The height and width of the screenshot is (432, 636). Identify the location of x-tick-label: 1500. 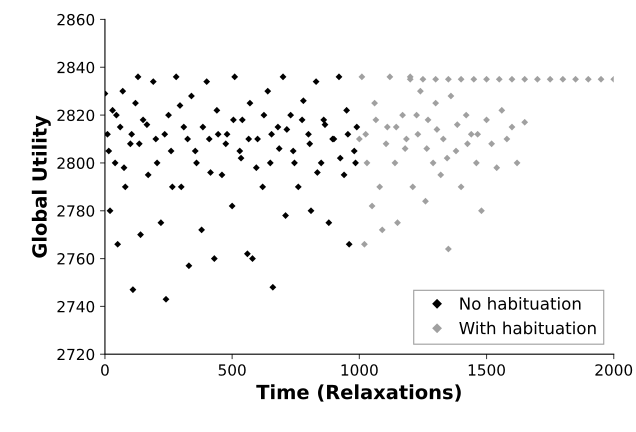
(486, 370).